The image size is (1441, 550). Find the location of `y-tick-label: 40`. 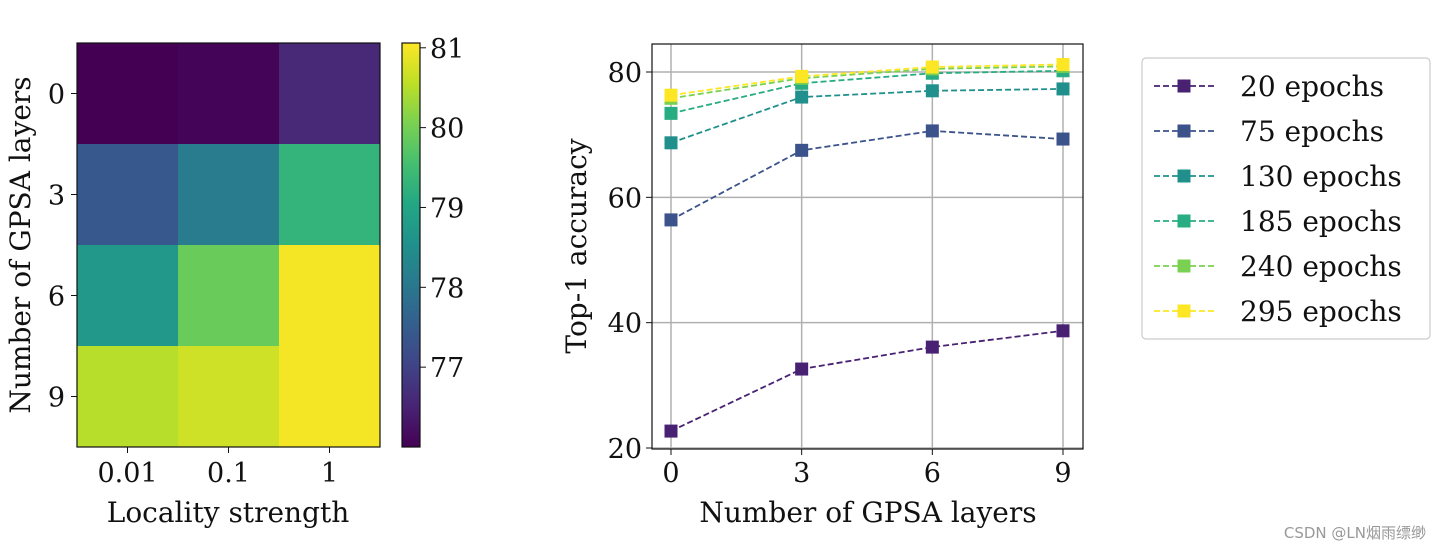

y-tick-label: 40 is located at coordinates (625, 324).